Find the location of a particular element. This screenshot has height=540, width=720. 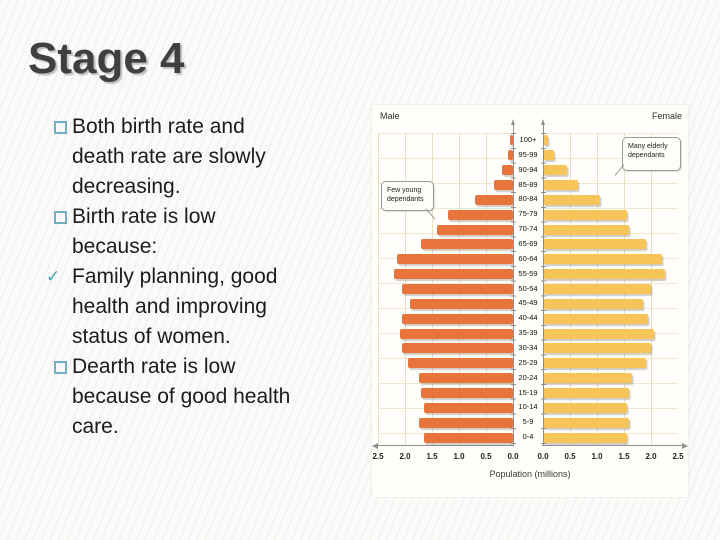

age-label-60-64: 60-64 is located at coordinates (528, 258).